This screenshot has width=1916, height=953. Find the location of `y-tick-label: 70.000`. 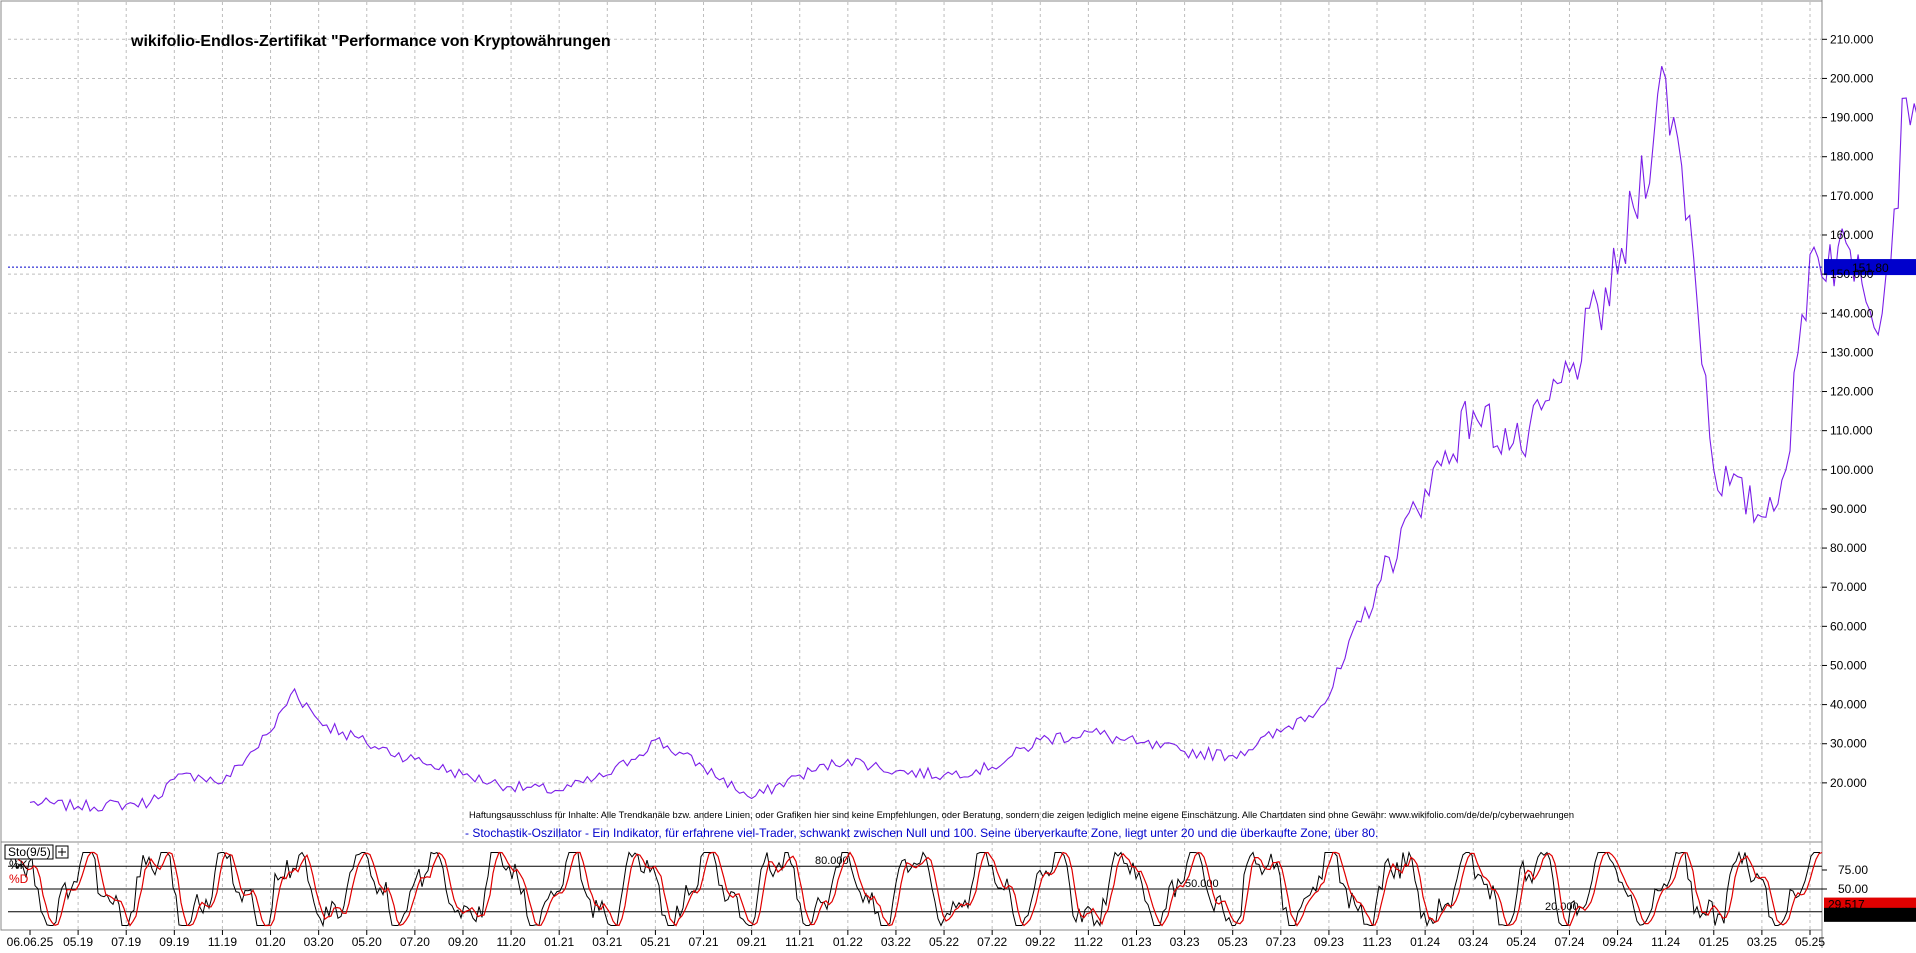

y-tick-label: 70.000 is located at coordinates (1848, 587).